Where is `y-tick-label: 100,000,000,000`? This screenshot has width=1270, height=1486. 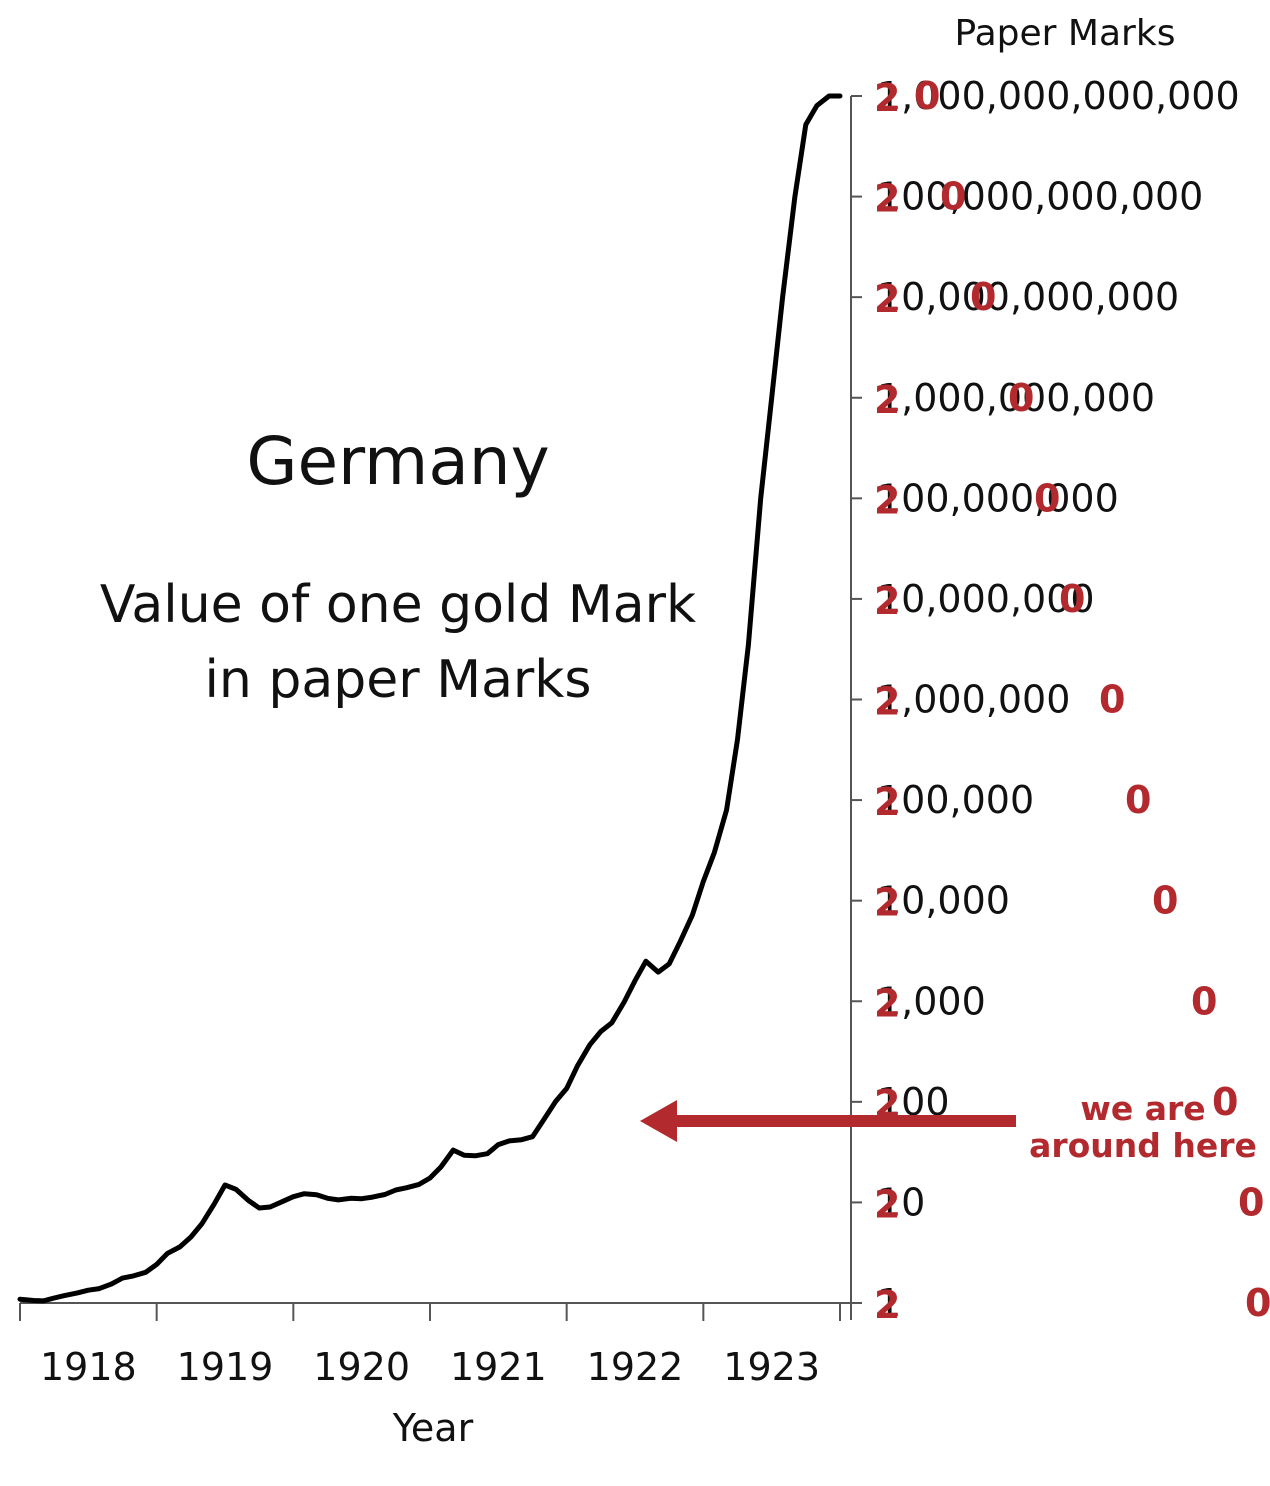 y-tick-label: 100,000,000,000 is located at coordinates (1040, 197).